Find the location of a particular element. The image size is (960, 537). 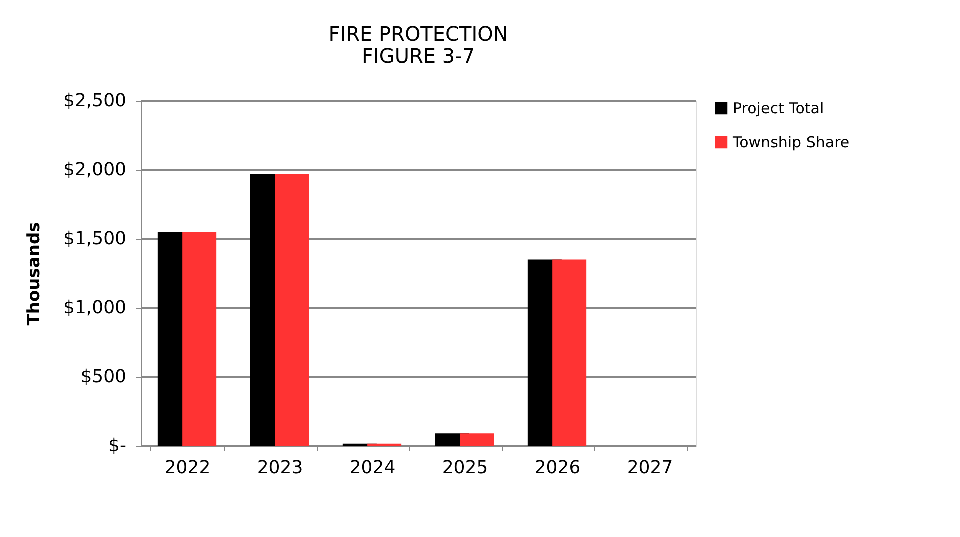

y-tick-label: $2,500 is located at coordinates (95, 101).